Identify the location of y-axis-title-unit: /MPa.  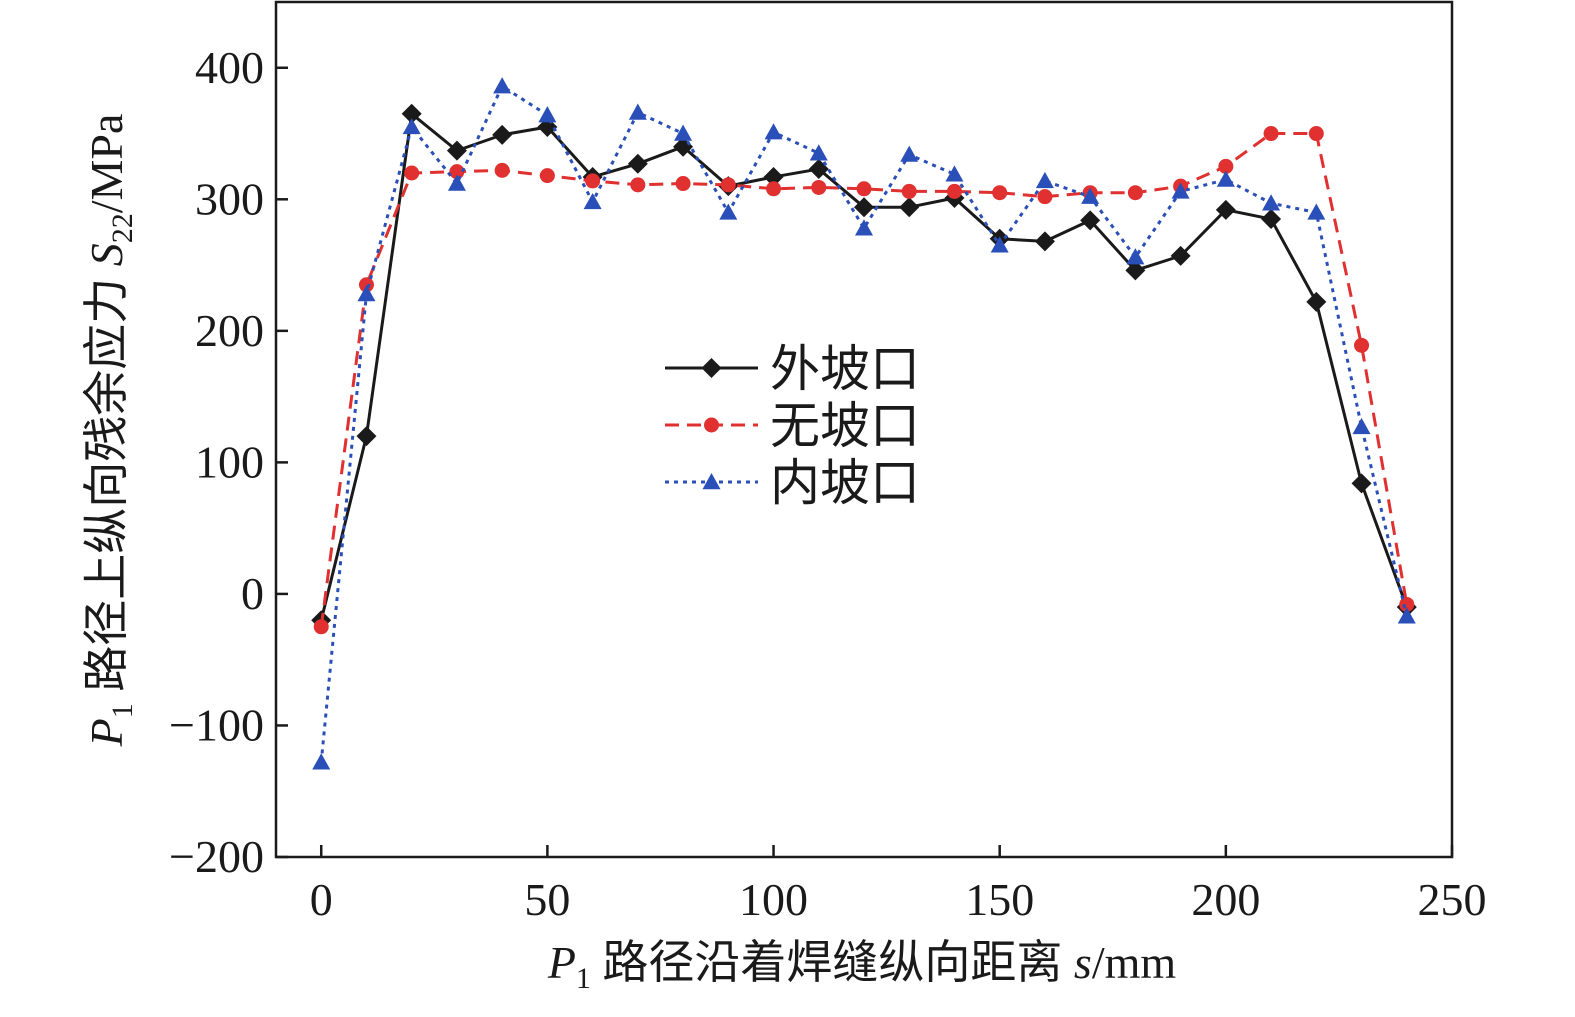
(106, 164).